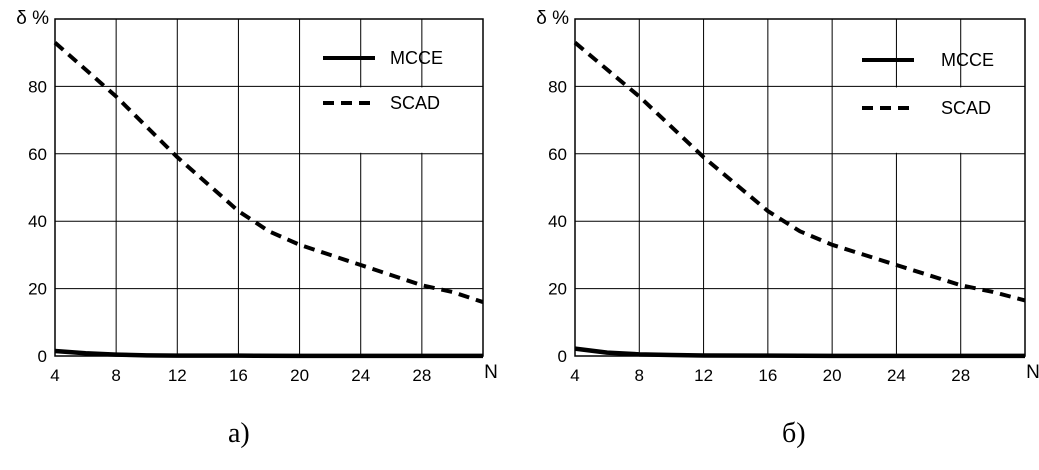  I want to click on caption-b: б), so click(794, 433).